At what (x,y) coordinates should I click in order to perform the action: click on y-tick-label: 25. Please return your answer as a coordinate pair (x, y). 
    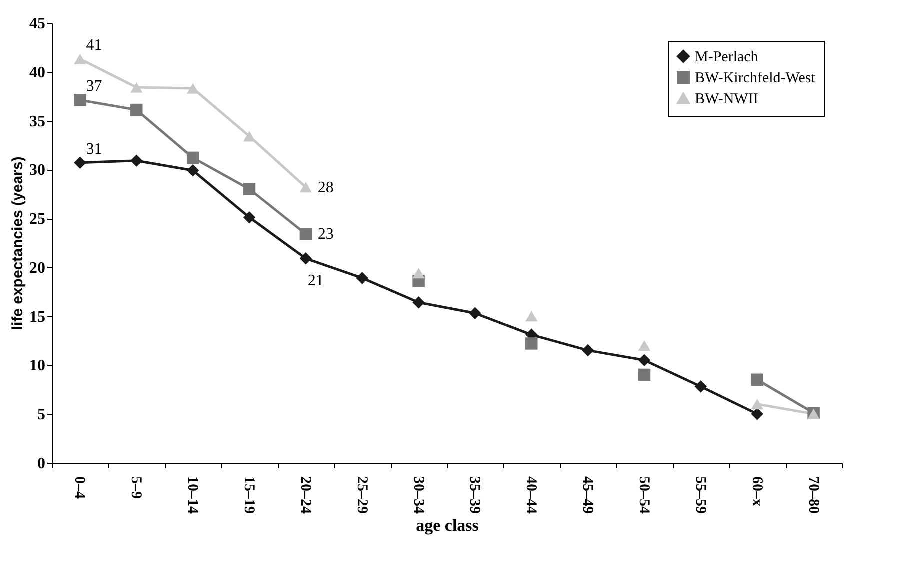
    Looking at the image, I should click on (38, 219).